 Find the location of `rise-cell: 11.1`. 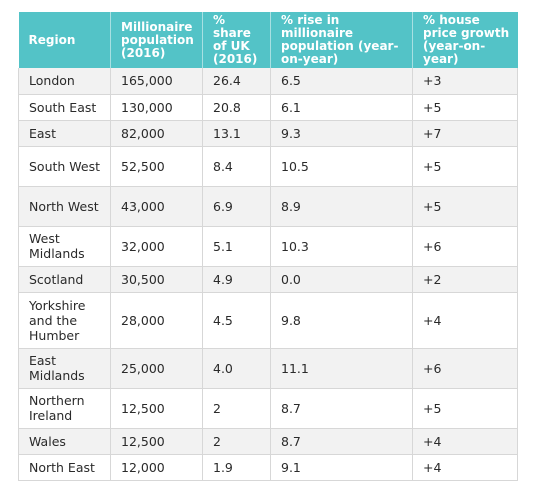

rise-cell: 11.1 is located at coordinates (341, 368).